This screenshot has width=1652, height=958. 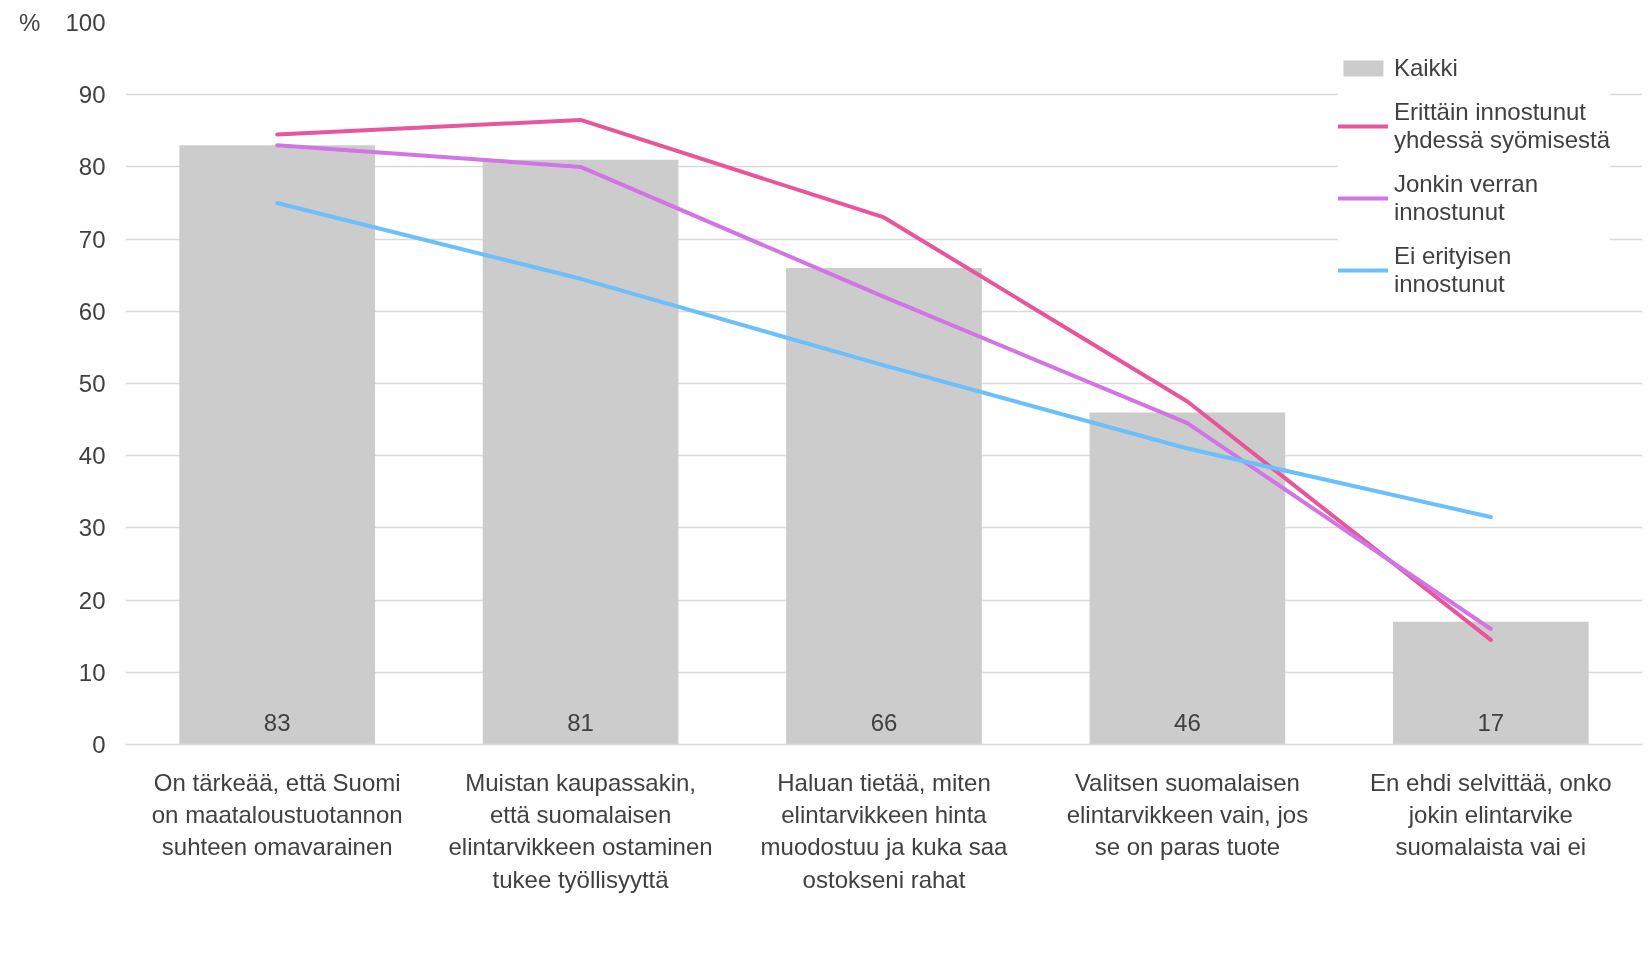 I want to click on y-axis-title: %, so click(x=30, y=22).